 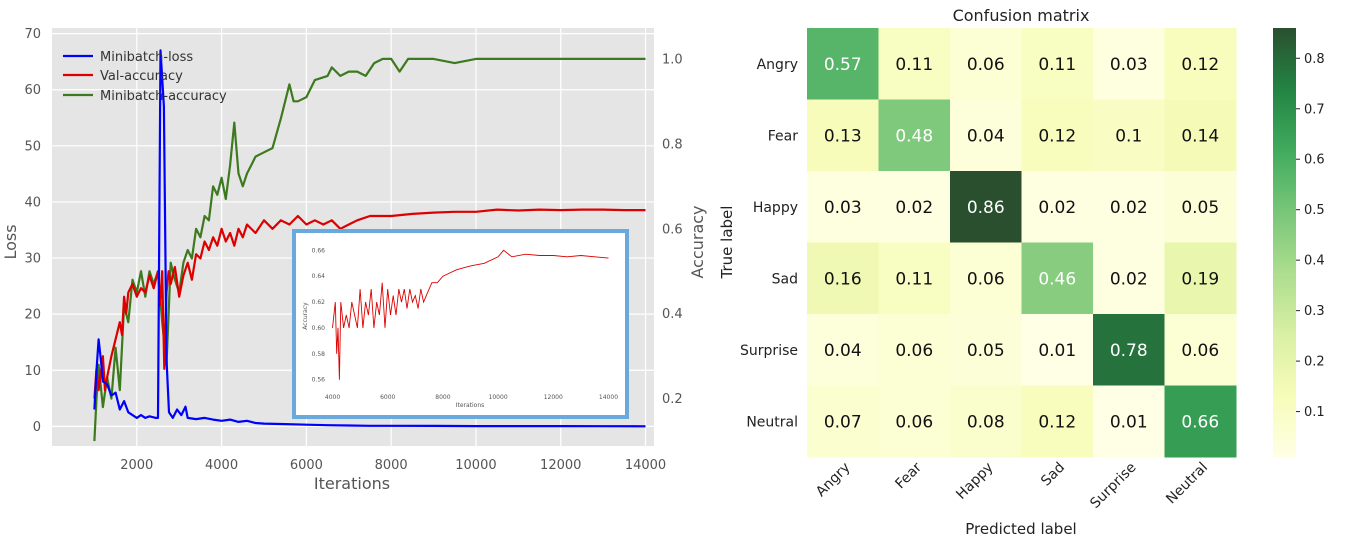 I want to click on cm-cell-value: 0.01, so click(x=1057, y=351).